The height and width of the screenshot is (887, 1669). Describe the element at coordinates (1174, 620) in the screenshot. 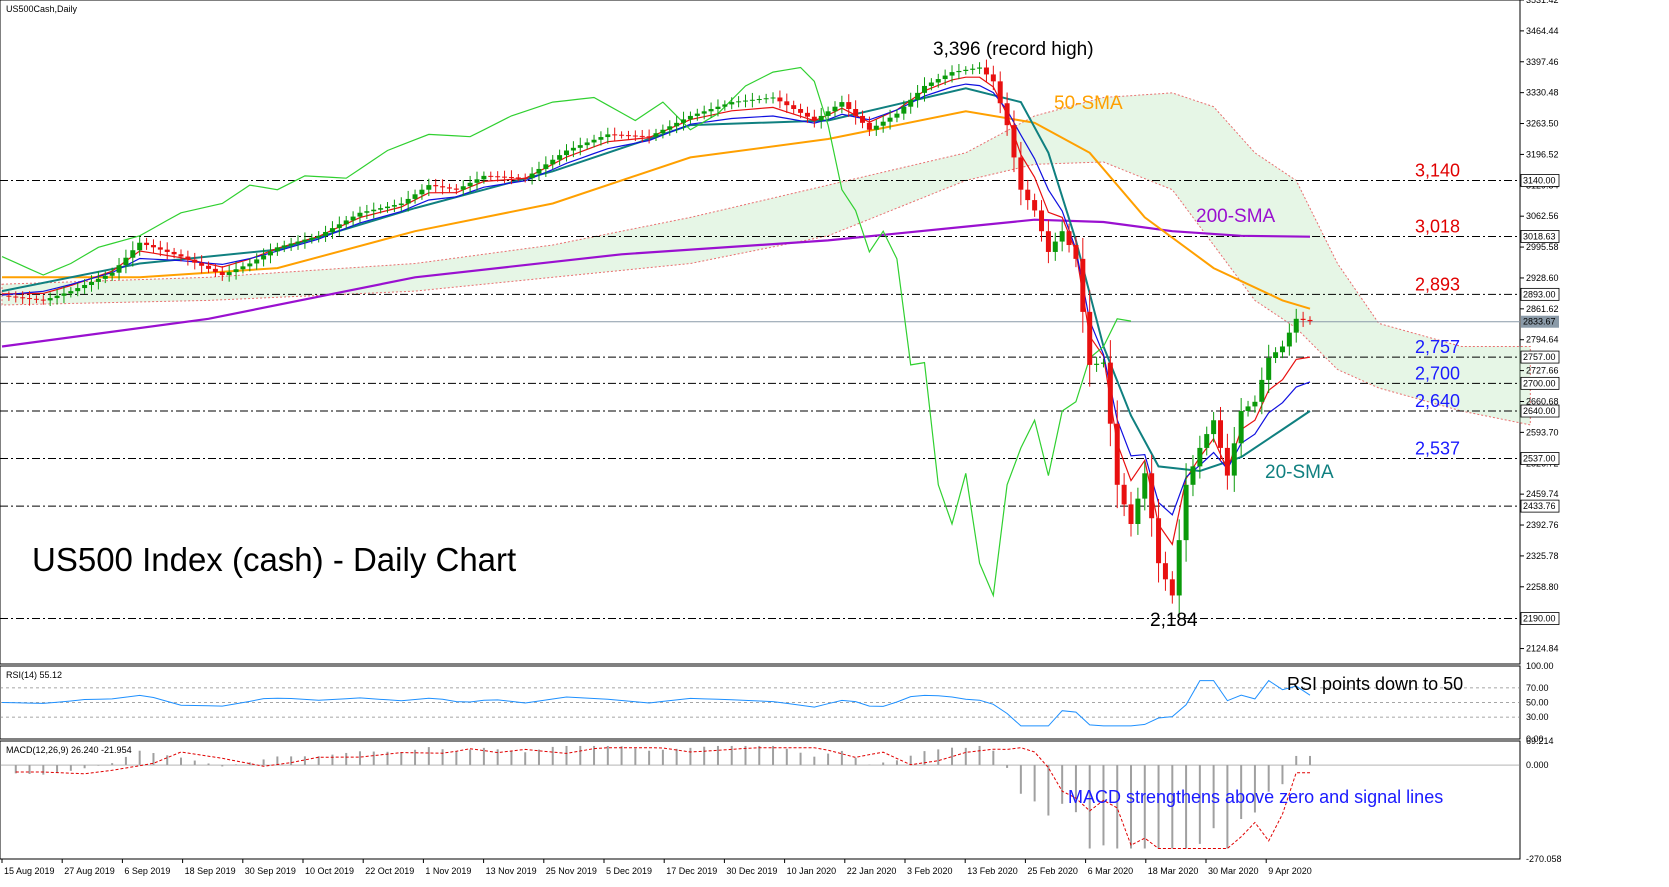

I see `low-annotation: 2,184` at that location.